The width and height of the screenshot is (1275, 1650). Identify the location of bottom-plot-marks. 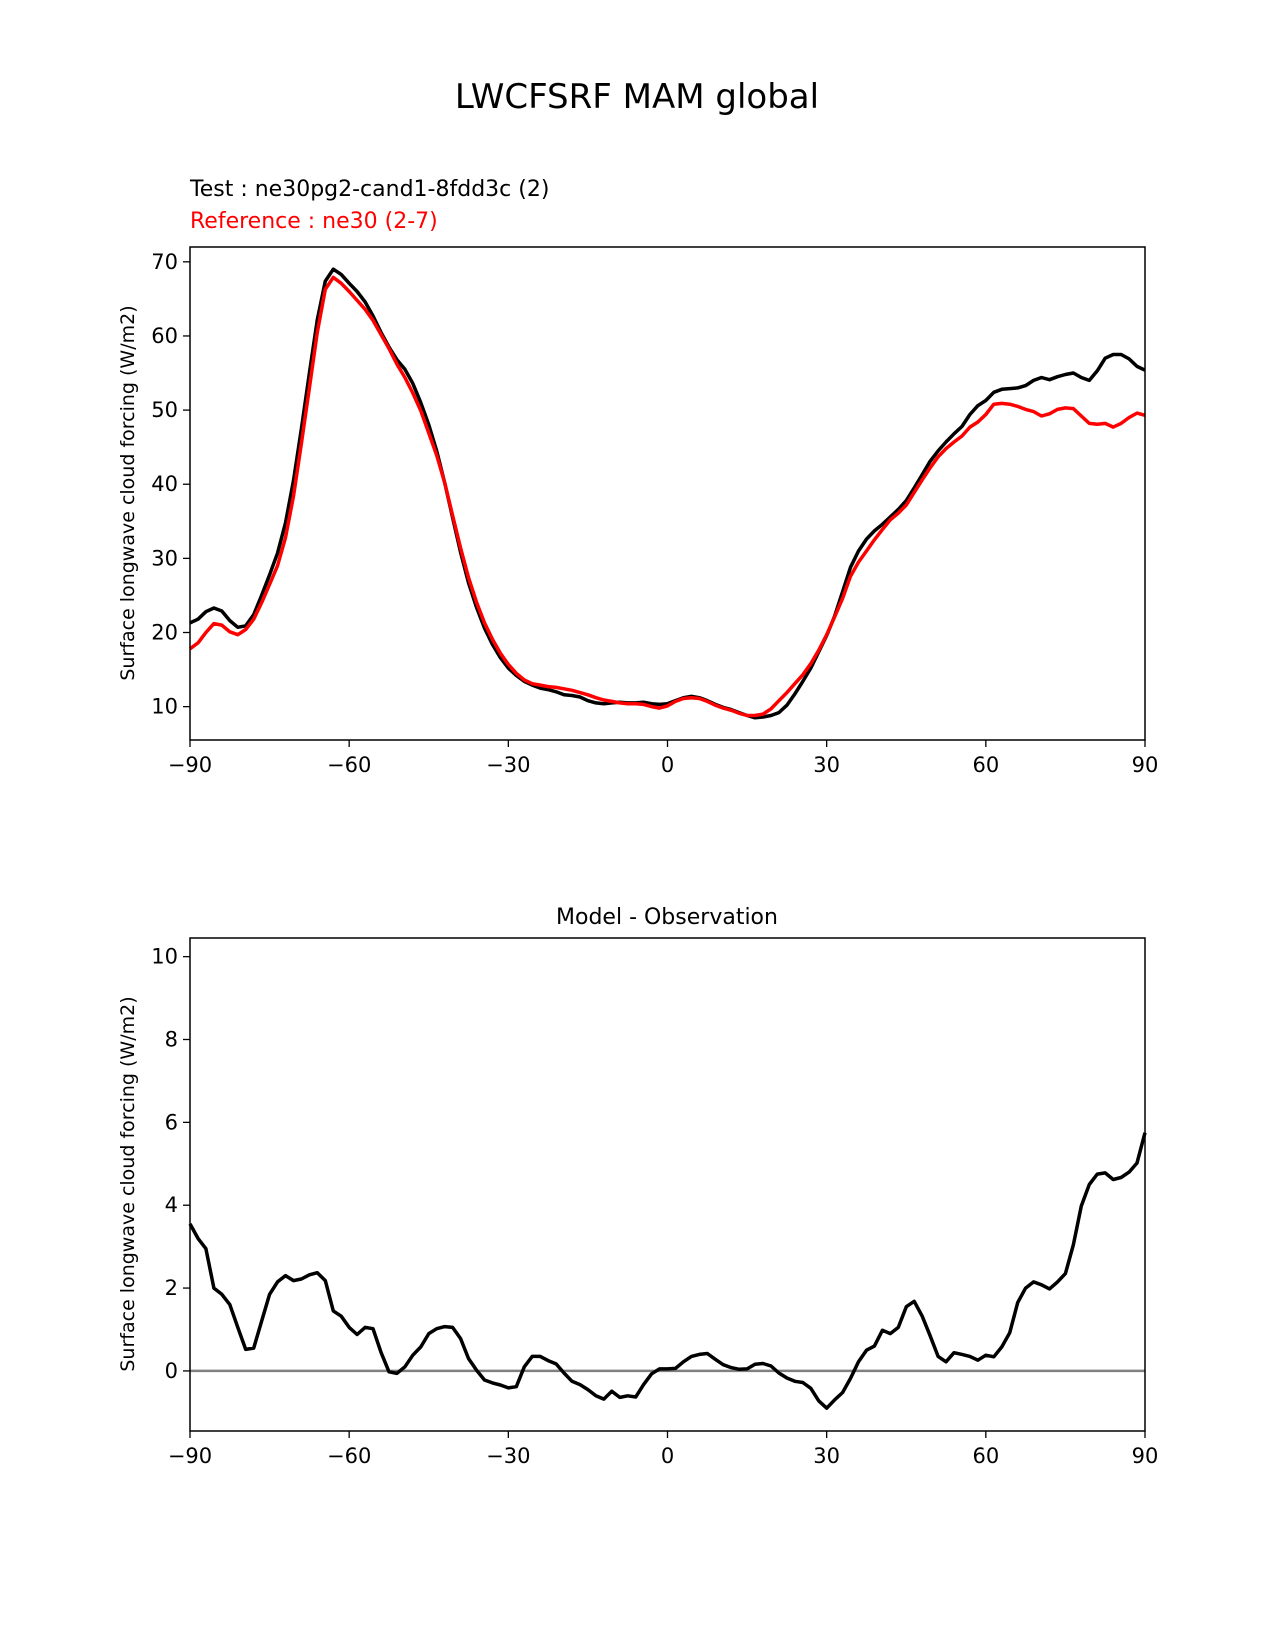
(667, 1271).